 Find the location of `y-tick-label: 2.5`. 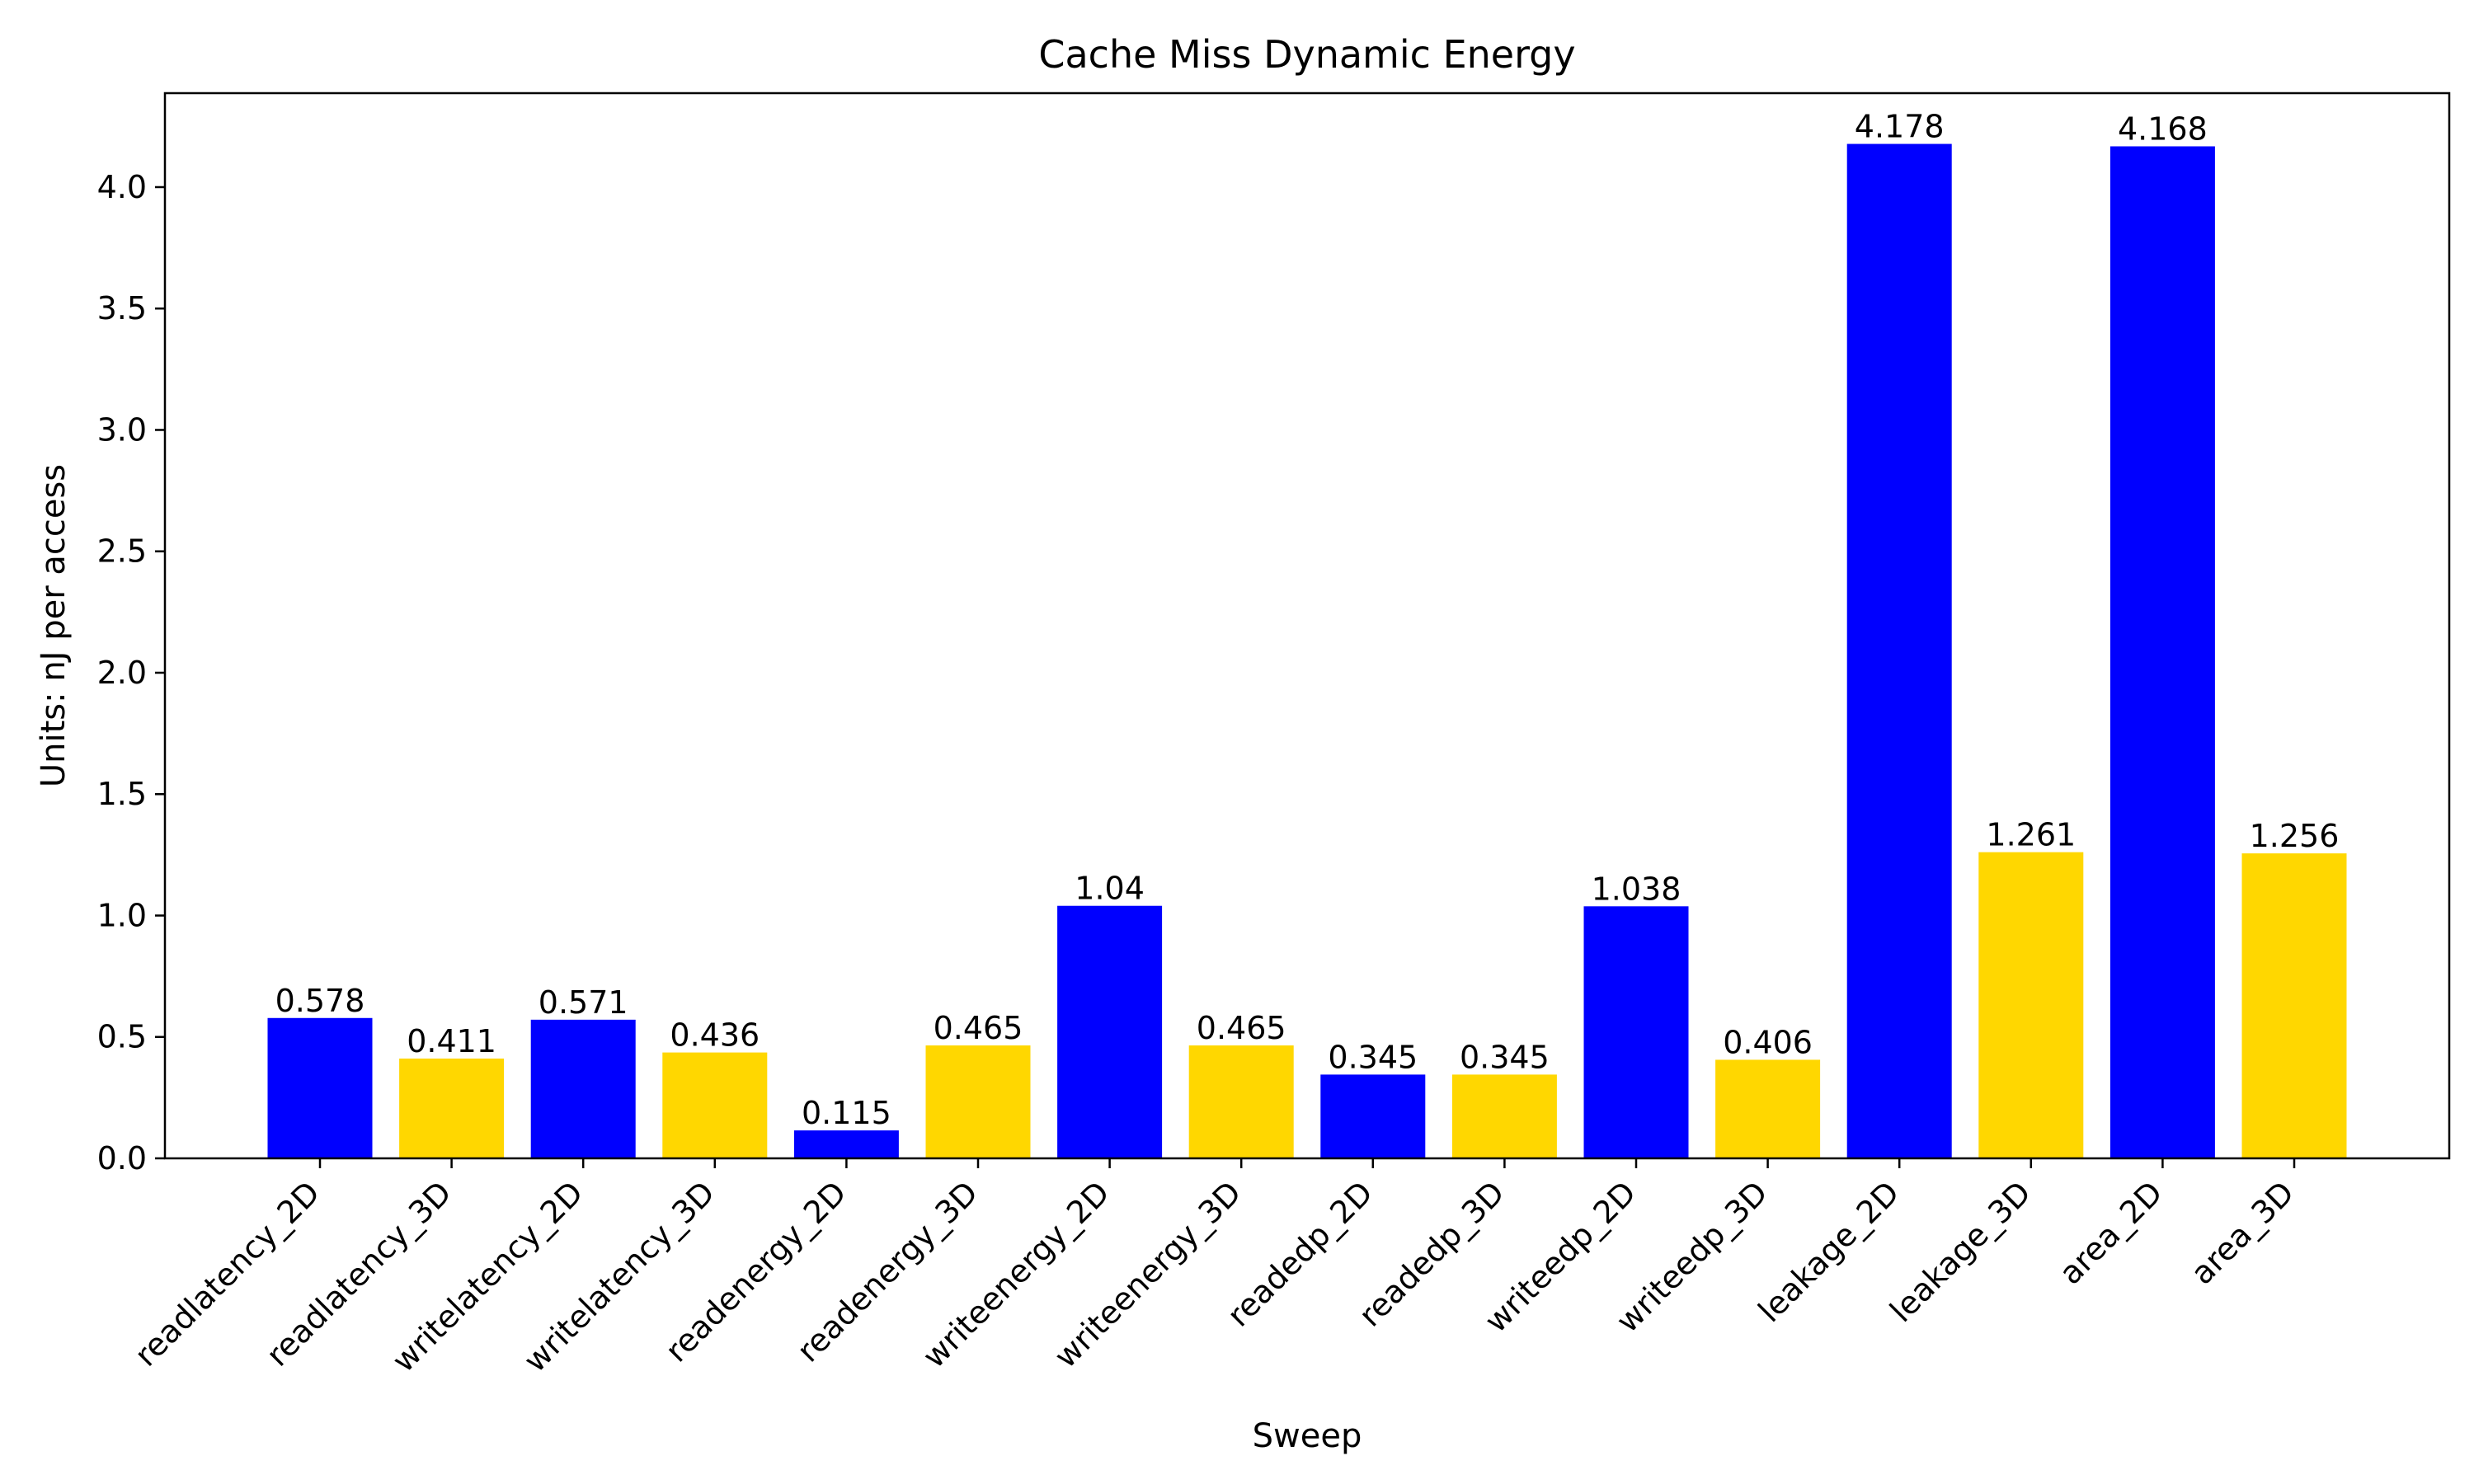

y-tick-label: 2.5 is located at coordinates (122, 551).